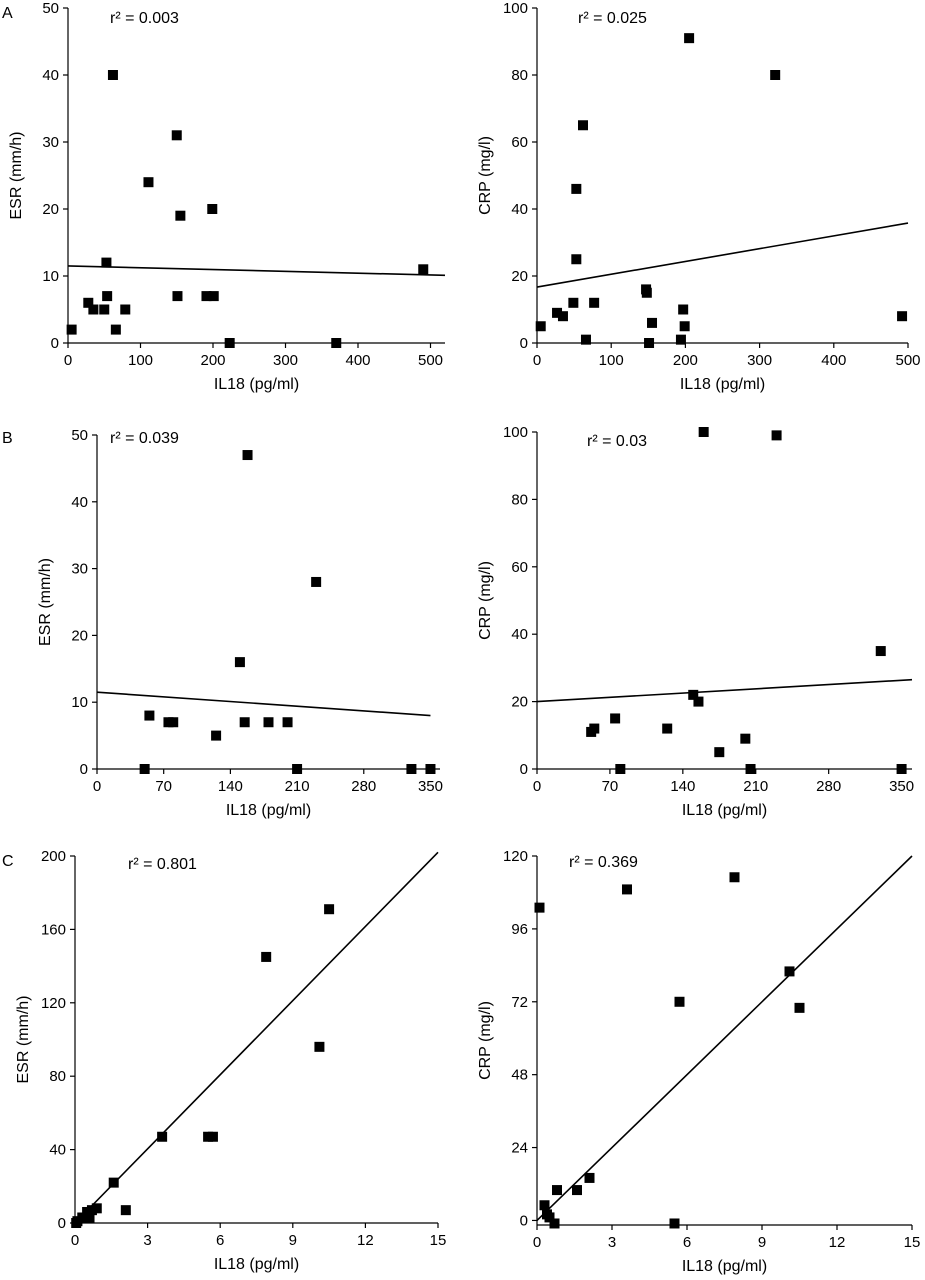  I want to click on y-tick-label: 80, so click(519, 499).